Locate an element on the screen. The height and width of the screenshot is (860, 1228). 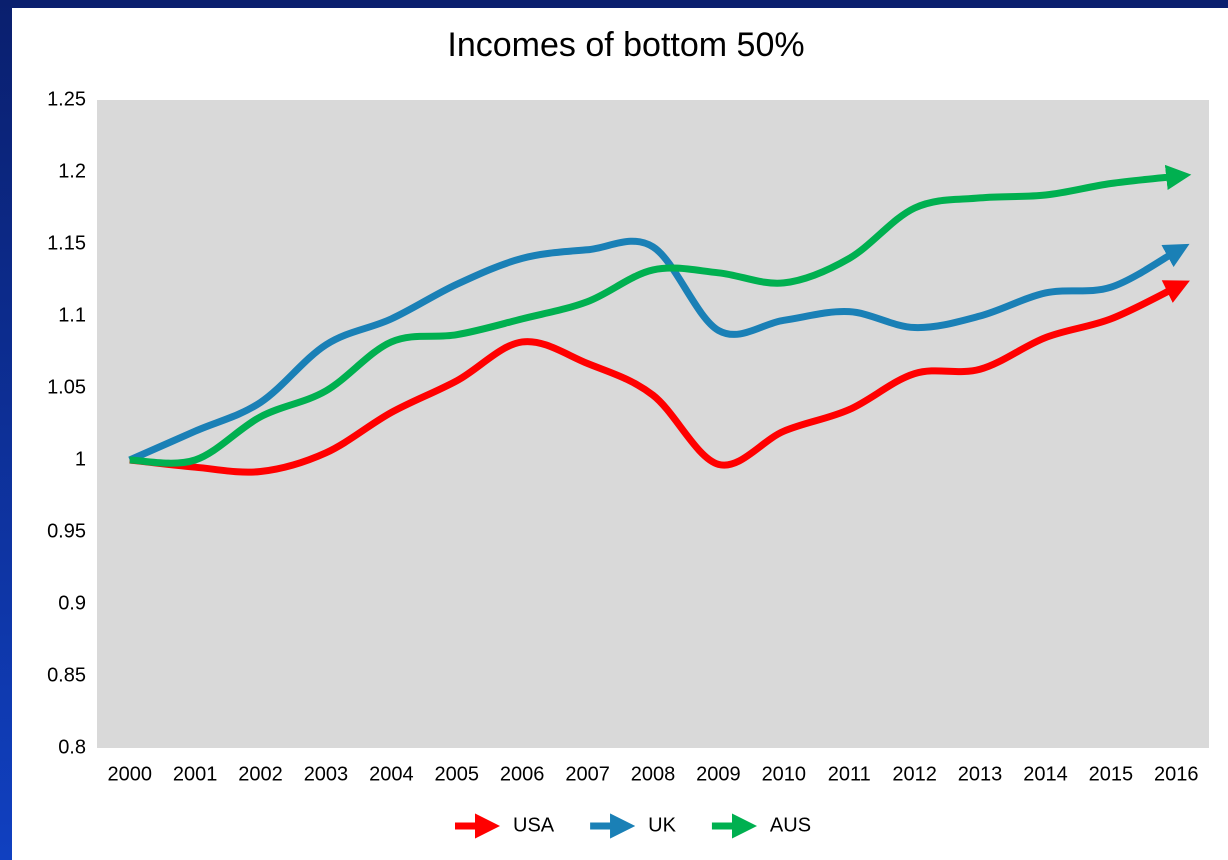
x-tick-label: 2012 is located at coordinates (914, 774).